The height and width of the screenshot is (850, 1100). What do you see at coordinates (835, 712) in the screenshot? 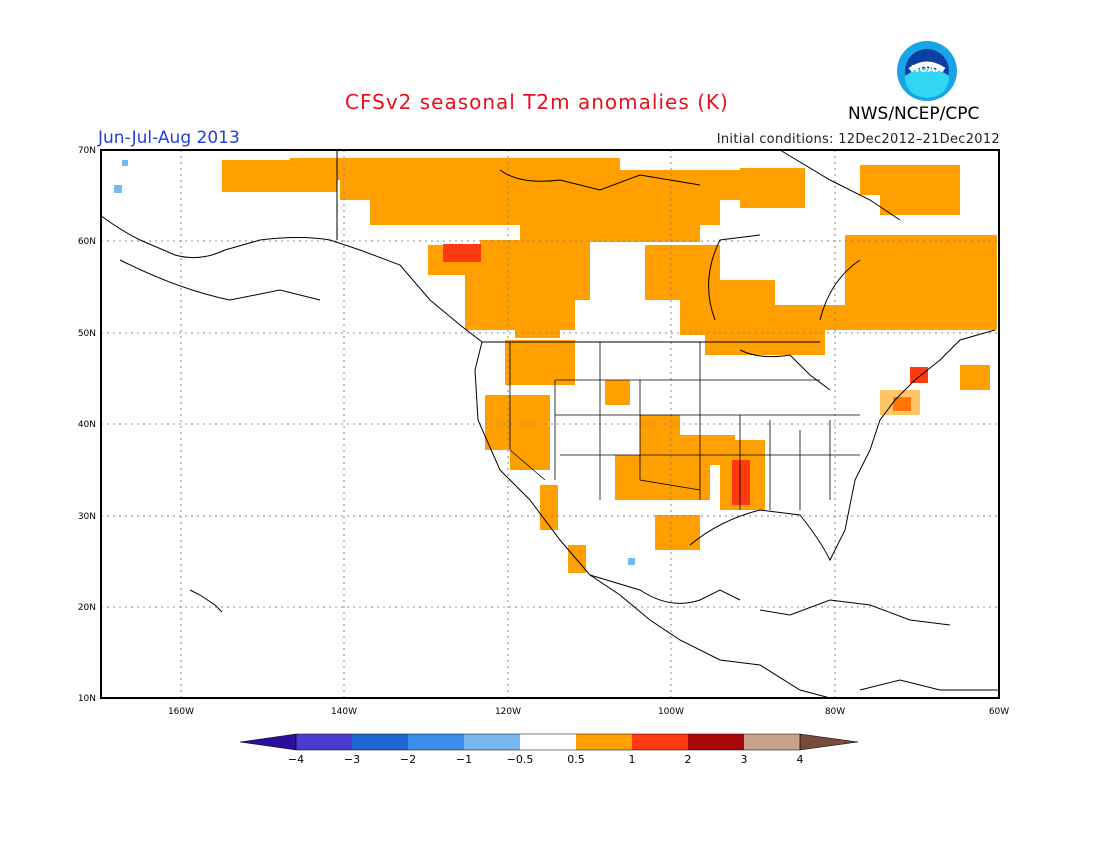
I see `lon-label: 80W` at bounding box center [835, 712].